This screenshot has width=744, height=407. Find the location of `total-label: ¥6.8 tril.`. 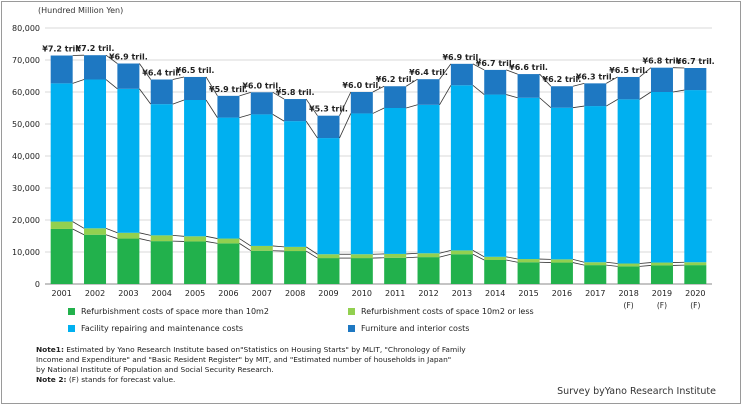

total-label: ¥6.8 tril. is located at coordinates (662, 61).